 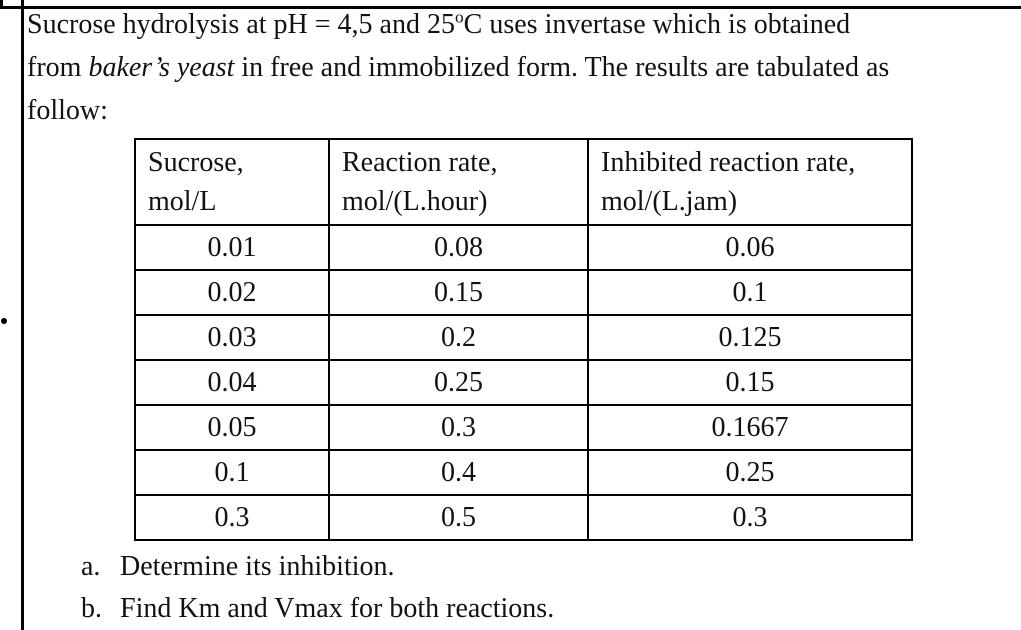 I want to click on table-row: 0.1 0.4 0.25, so click(x=523, y=472).